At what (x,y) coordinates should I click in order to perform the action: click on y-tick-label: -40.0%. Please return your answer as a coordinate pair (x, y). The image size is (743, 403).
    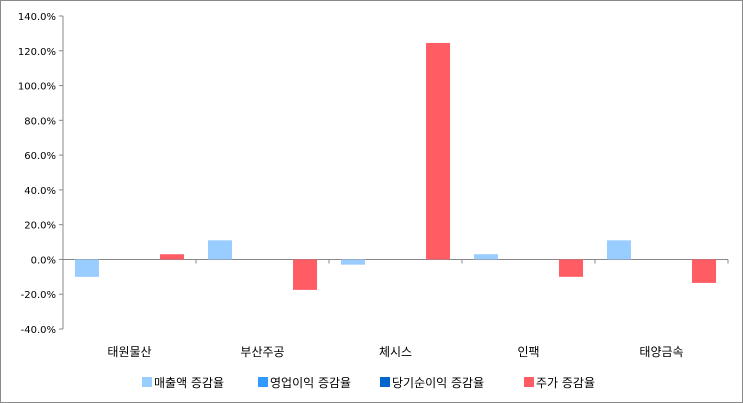
    Looking at the image, I should click on (38, 330).